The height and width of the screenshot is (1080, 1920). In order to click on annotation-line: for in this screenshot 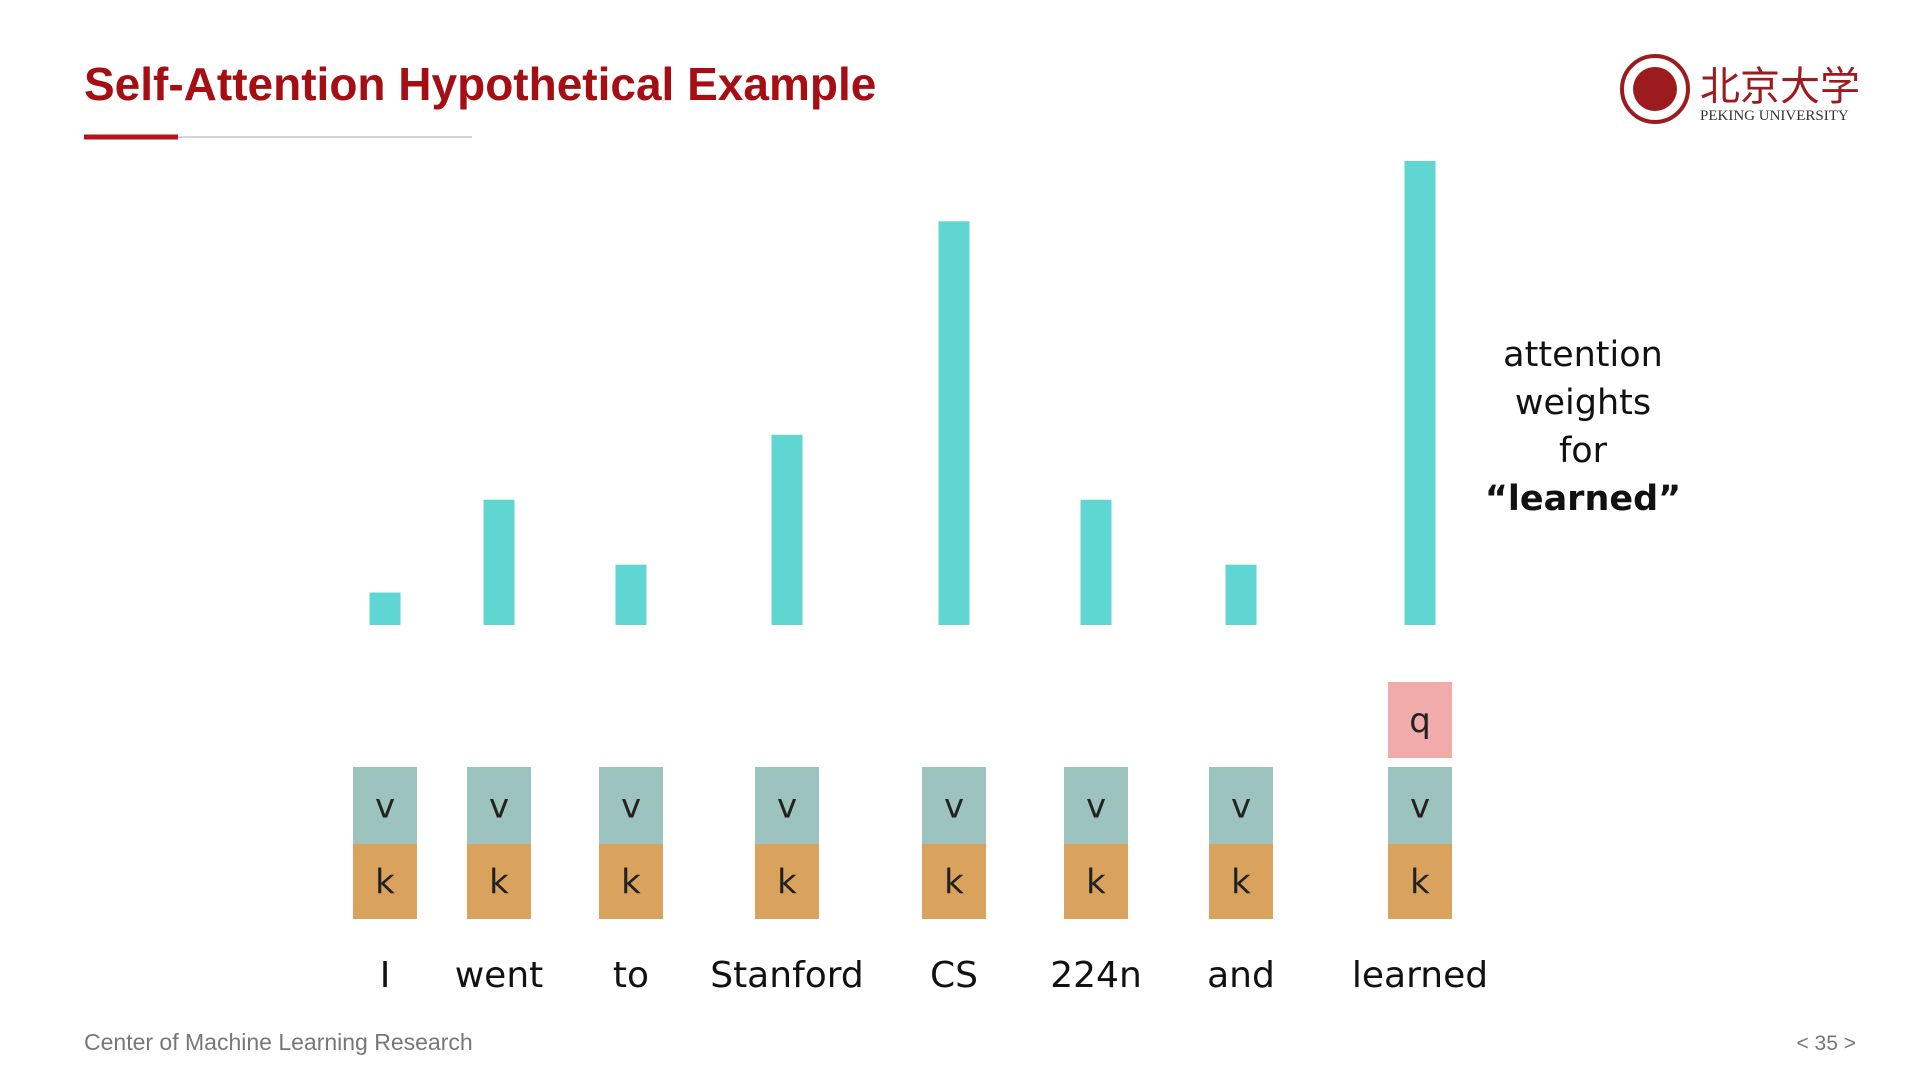, I will do `click(1583, 451)`.